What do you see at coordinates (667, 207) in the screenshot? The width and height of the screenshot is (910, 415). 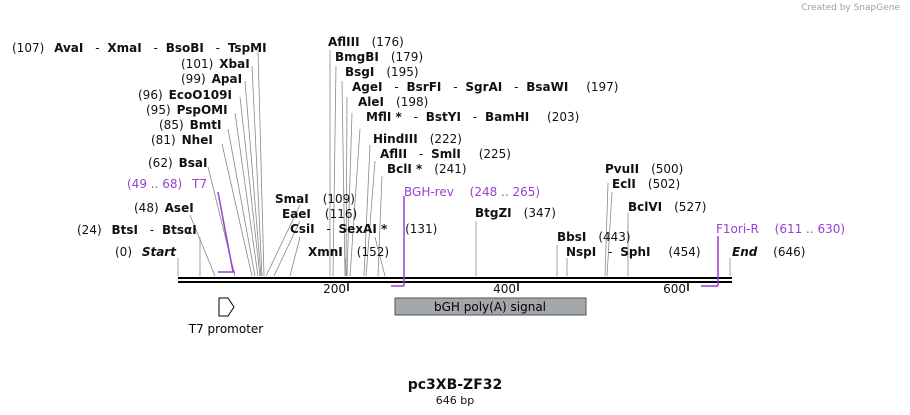 I see `enzyme-bclVI: BclVI (527)` at bounding box center [667, 207].